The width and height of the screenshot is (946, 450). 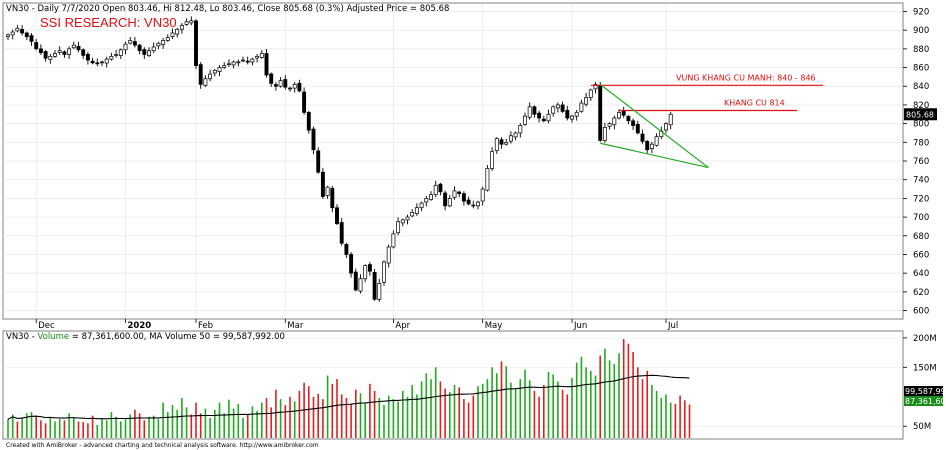 What do you see at coordinates (140, 326) in the screenshot?
I see `x-tick-label: 2020` at bounding box center [140, 326].